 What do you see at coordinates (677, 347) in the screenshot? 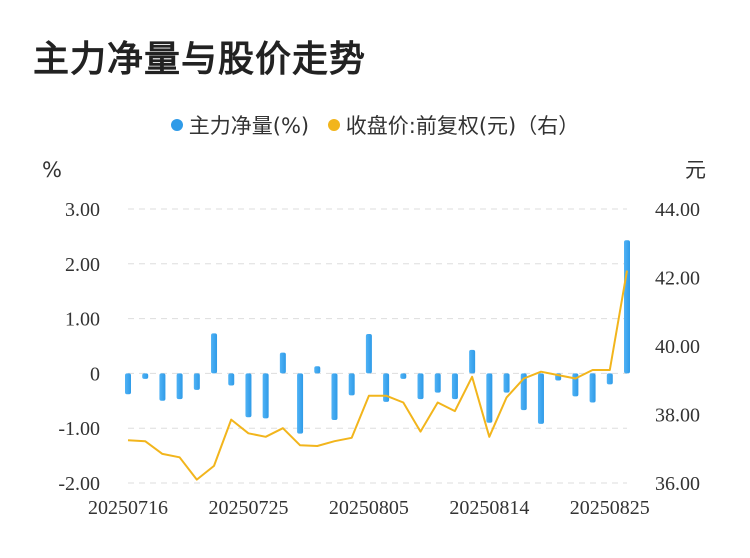
I see `right-tick-label: 40.00` at bounding box center [677, 347].